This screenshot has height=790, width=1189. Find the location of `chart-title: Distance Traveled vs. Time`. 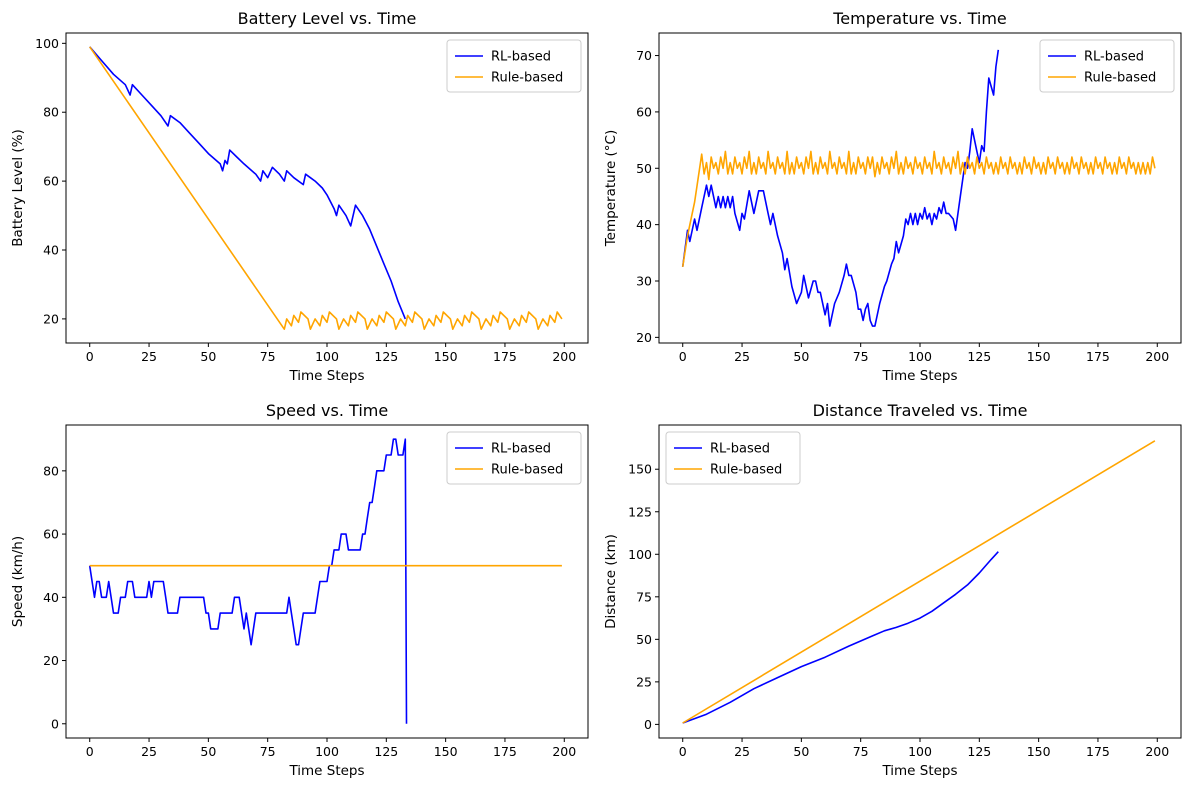

chart-title: Distance Traveled vs. Time is located at coordinates (920, 410).